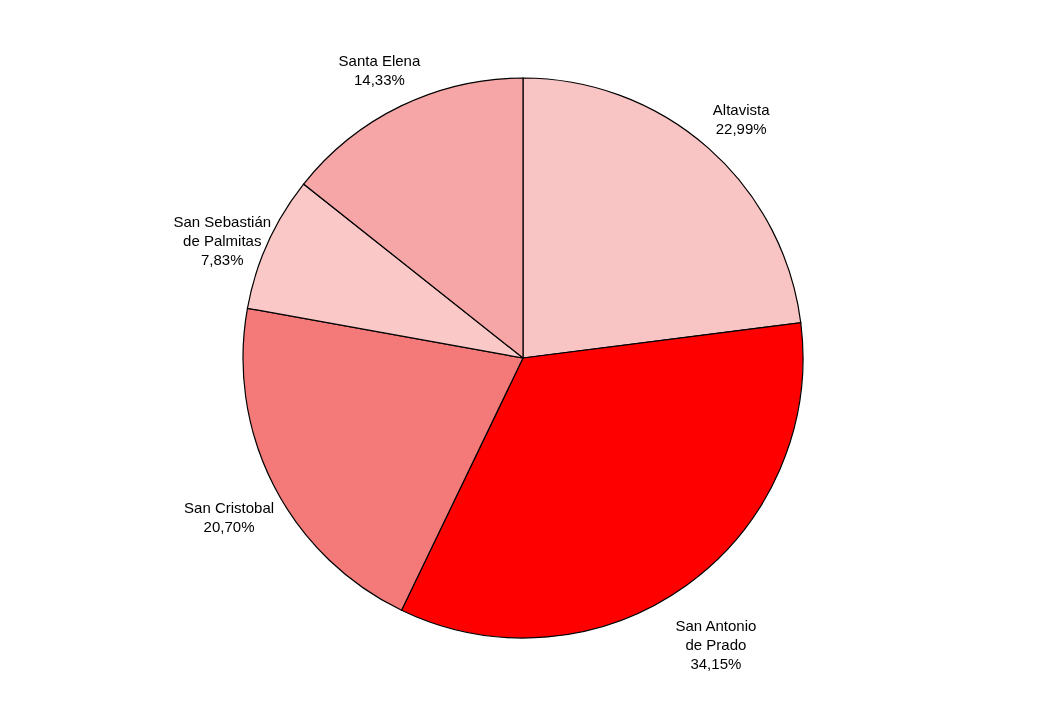 The width and height of the screenshot is (1046, 716). I want to click on data-label: 7,83%, so click(222, 260).